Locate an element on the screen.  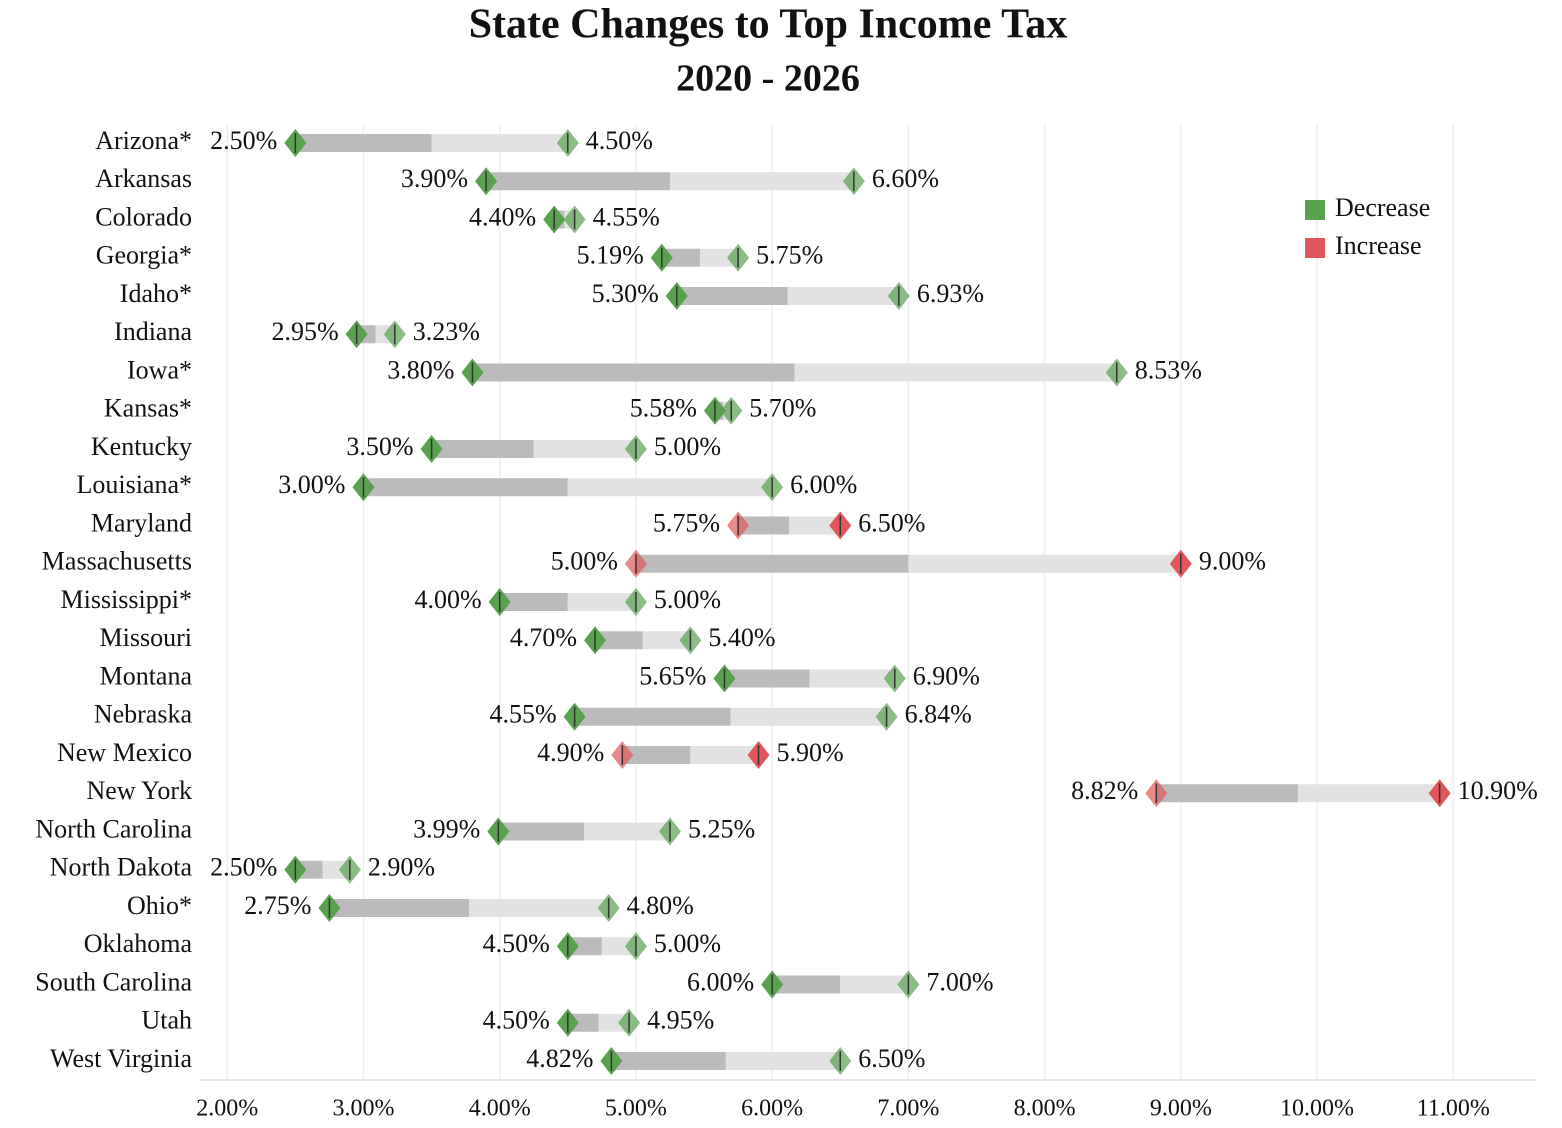
category-label: Oklahoma is located at coordinates (138, 943).